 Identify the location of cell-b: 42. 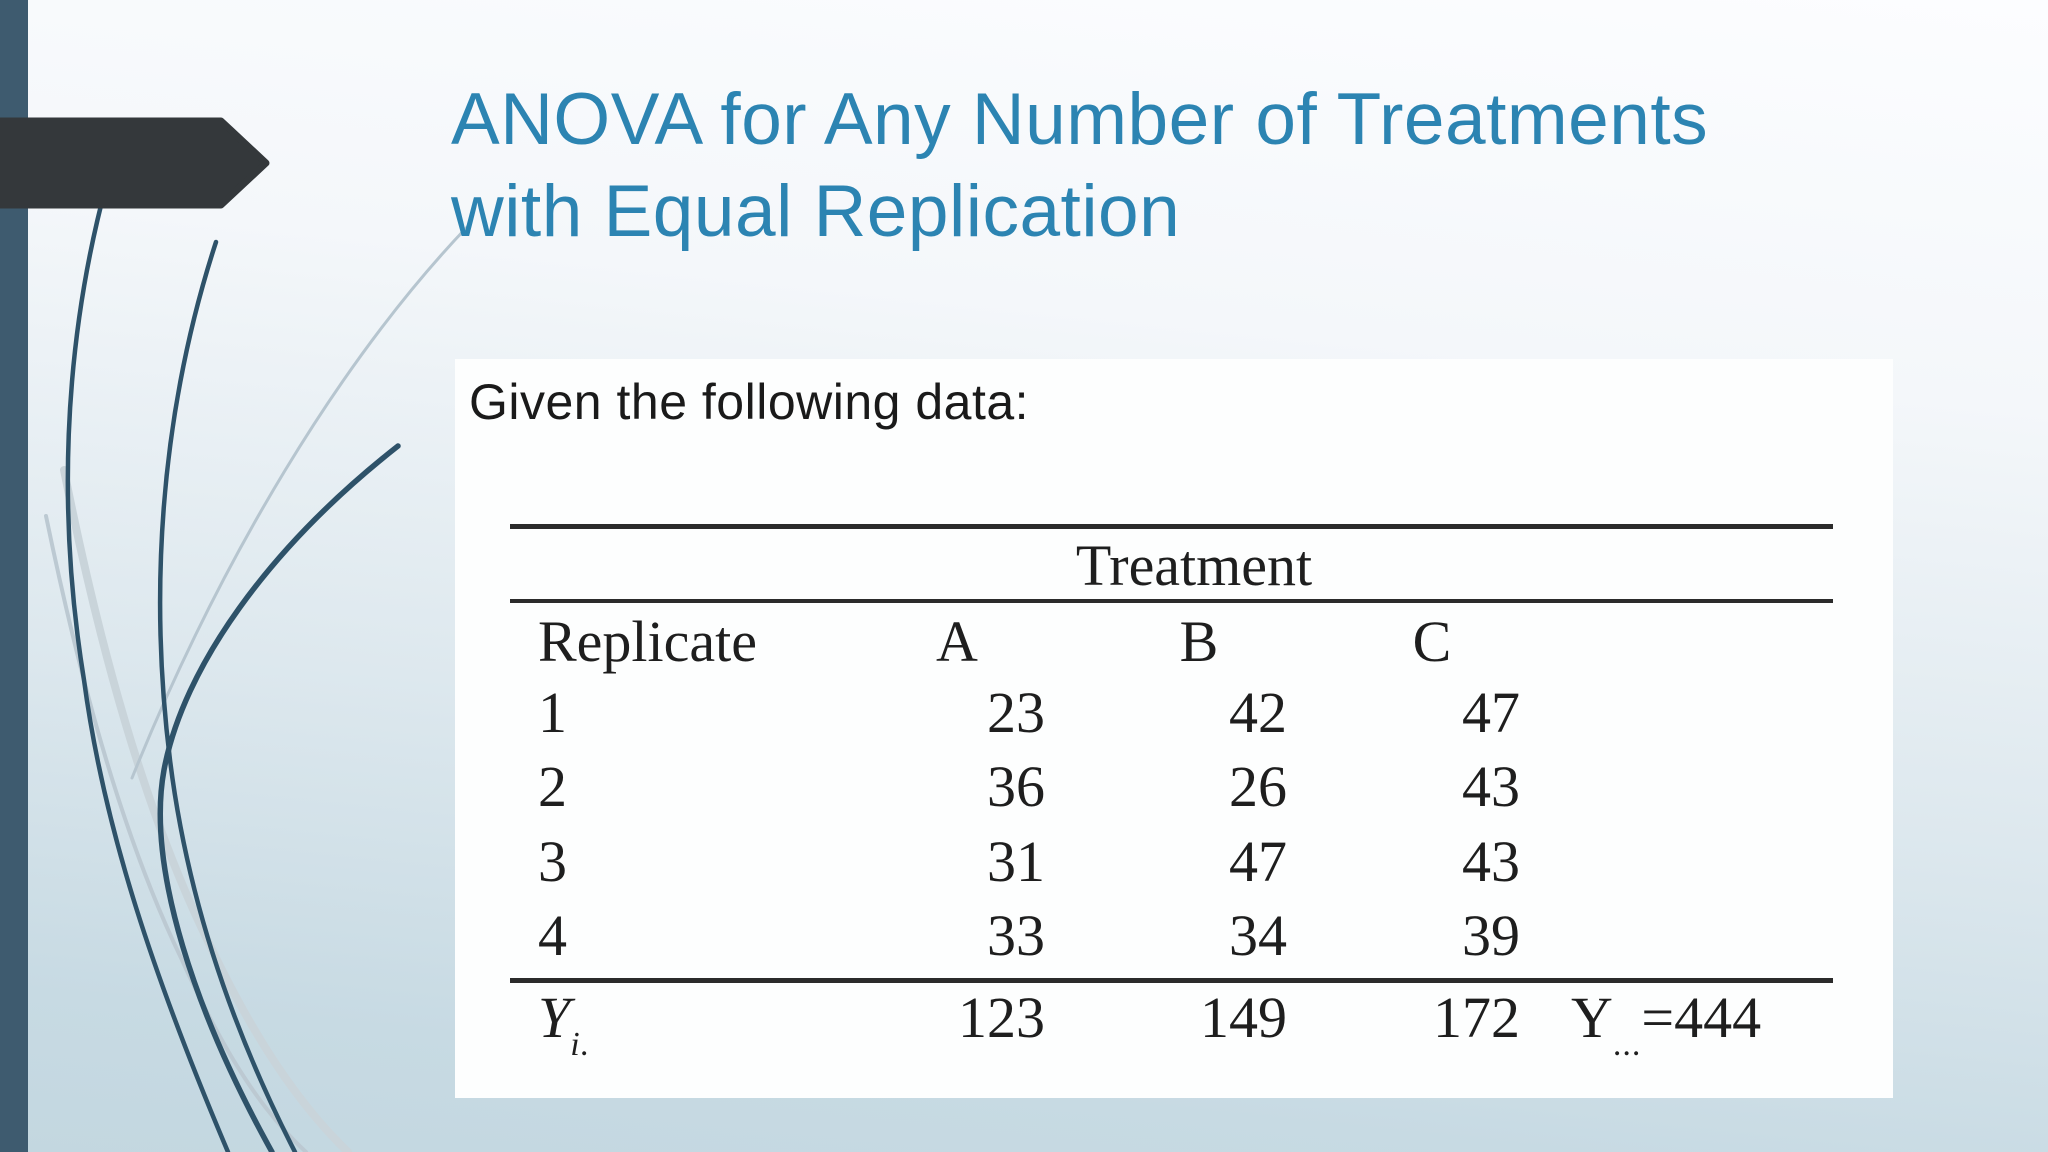
(1258, 712).